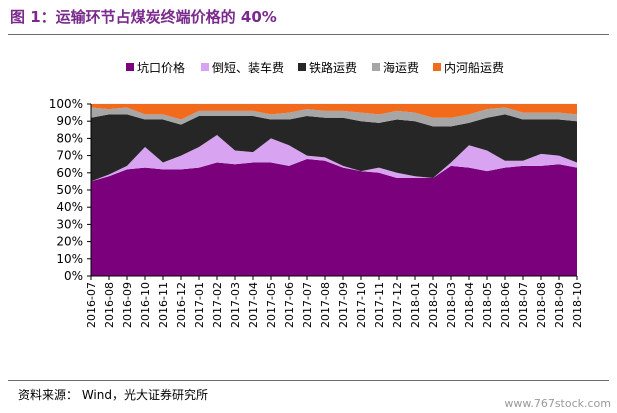 This screenshot has width=617, height=413. What do you see at coordinates (69, 121) in the screenshot?
I see `y-tick-label: 90%` at bounding box center [69, 121].